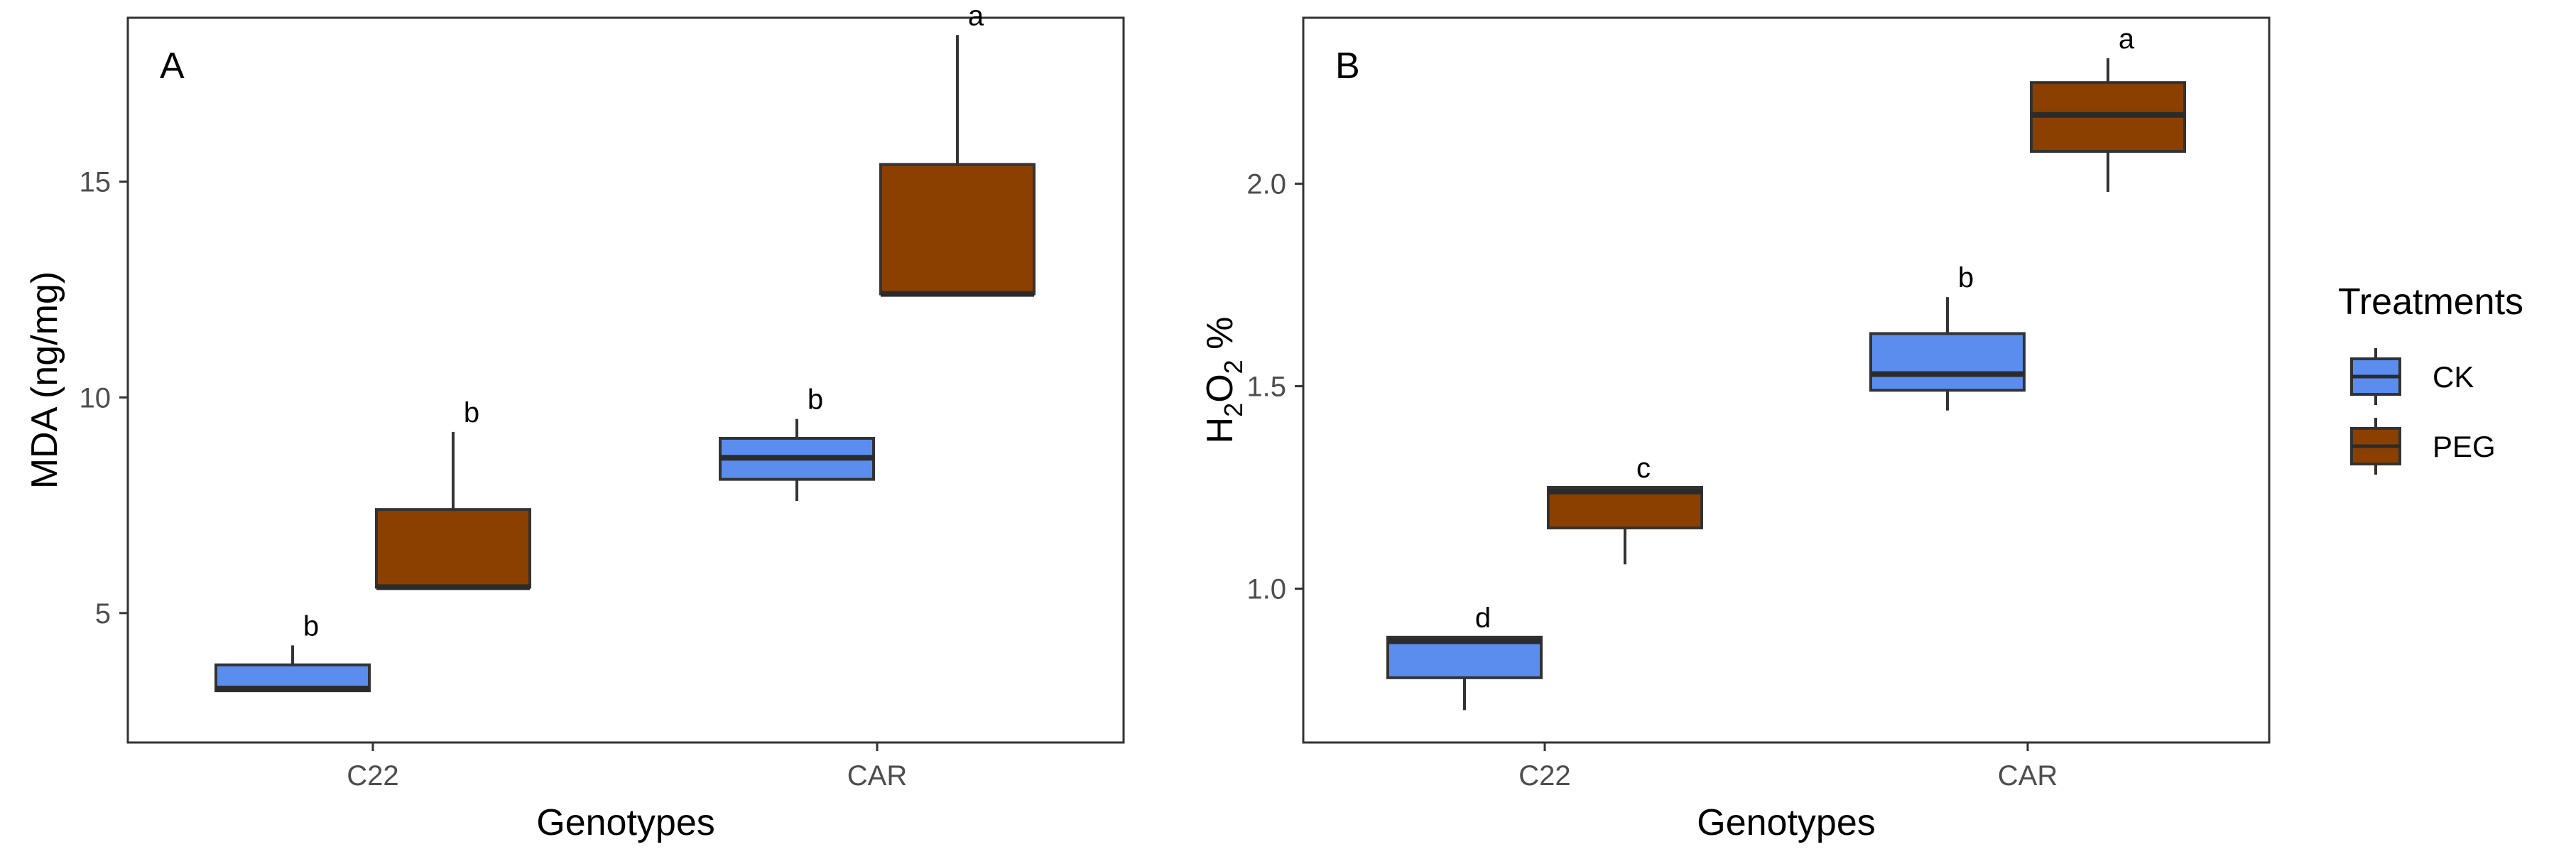 The width and height of the screenshot is (2576, 864). Describe the element at coordinates (472, 412) in the screenshot. I see `panel-a-peg-c22-significance-label: b` at that location.